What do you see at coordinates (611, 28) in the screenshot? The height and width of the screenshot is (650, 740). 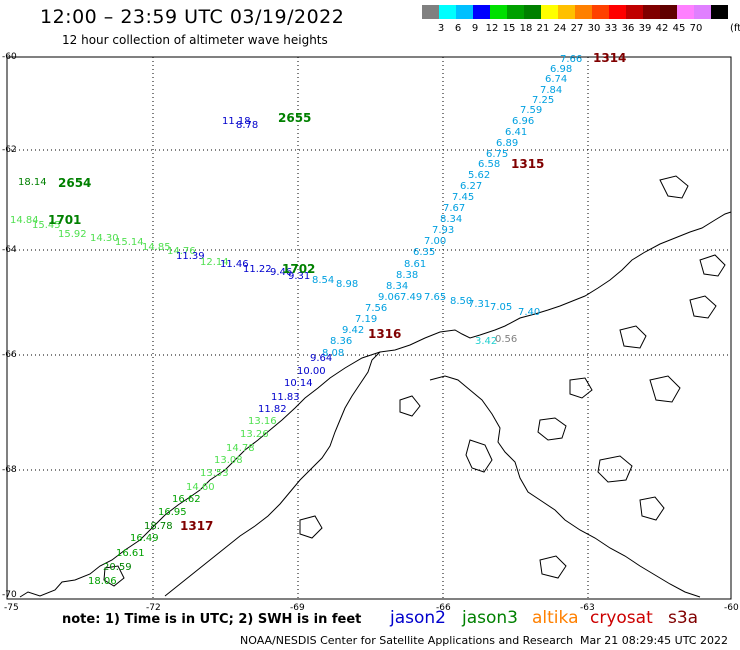 I see `legend-label: 33` at bounding box center [611, 28].